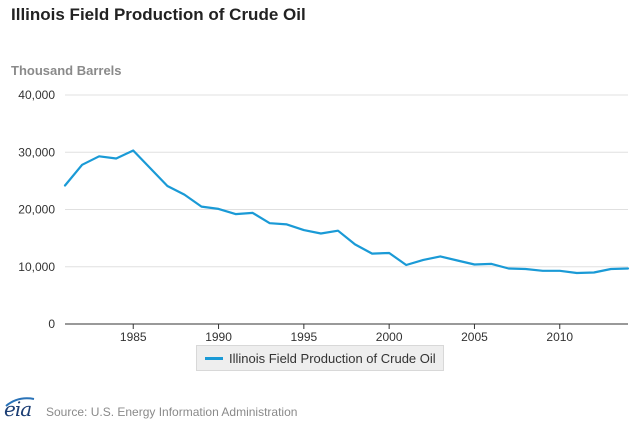 This screenshot has width=640, height=427. What do you see at coordinates (36, 210) in the screenshot?
I see `y-tick-label: 20,000` at bounding box center [36, 210].